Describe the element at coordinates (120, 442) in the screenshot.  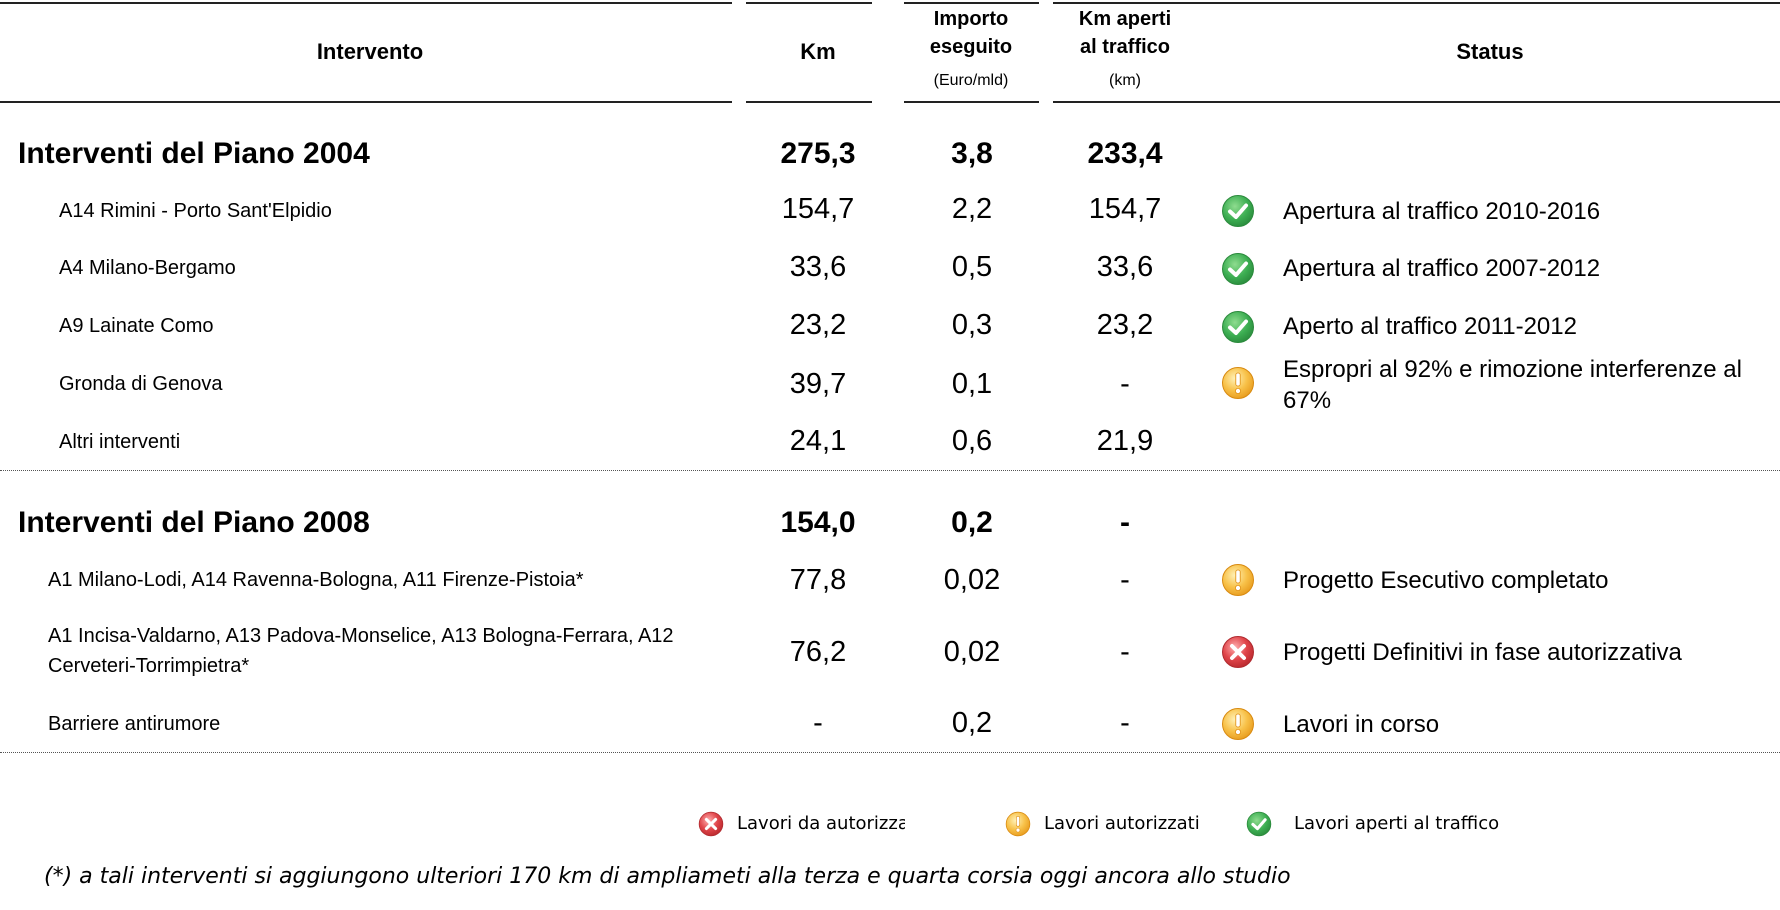
I see `row-label: Altri interventi` at that location.